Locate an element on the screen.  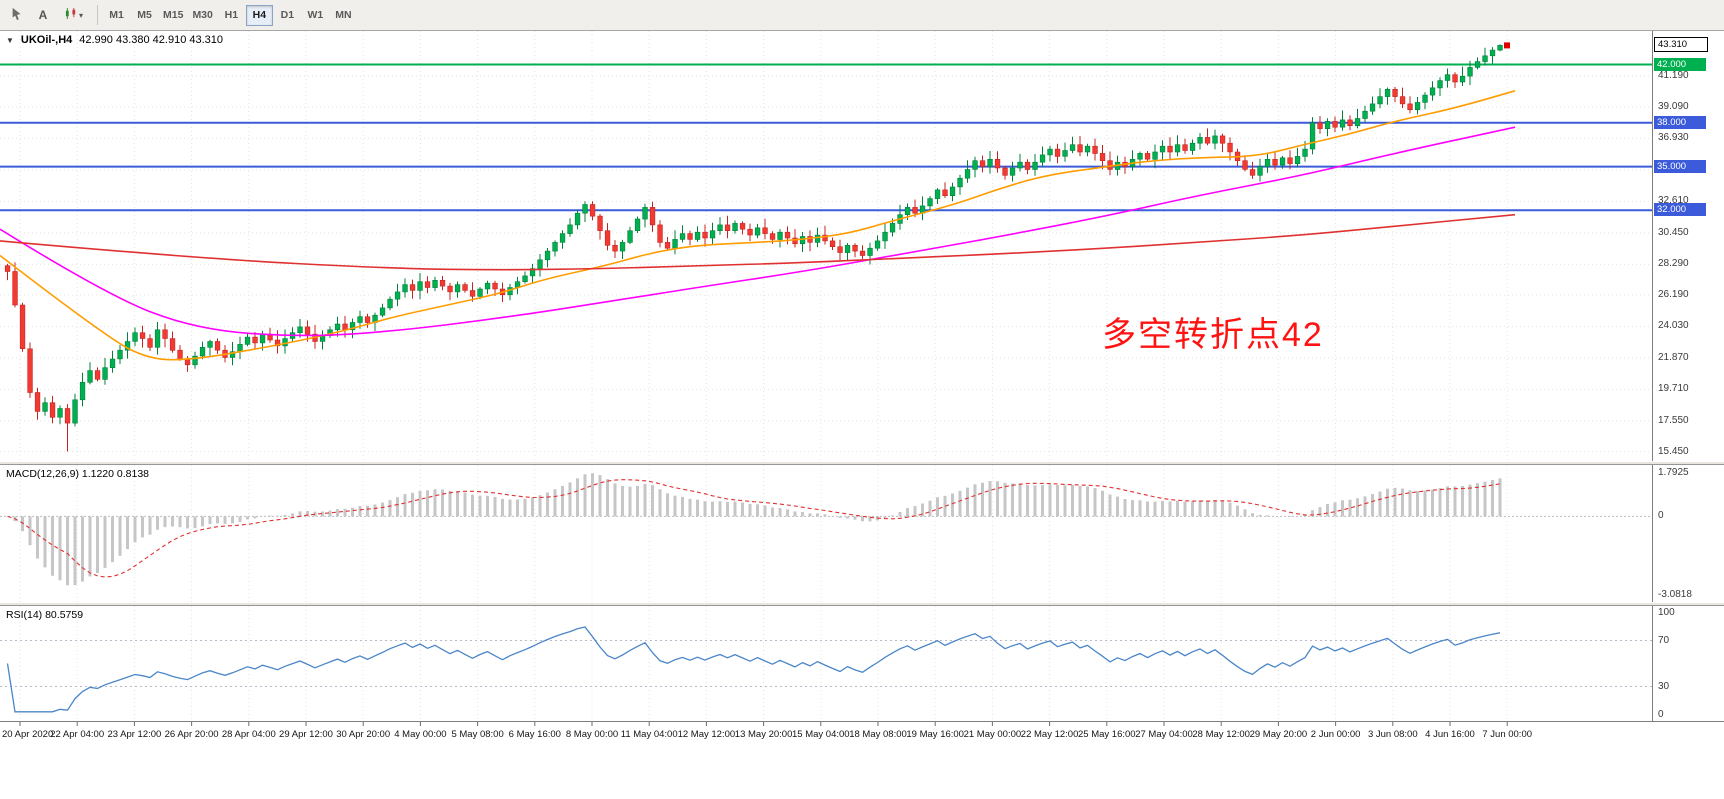
price-axis-label: 21.870 is located at coordinates (1673, 357).